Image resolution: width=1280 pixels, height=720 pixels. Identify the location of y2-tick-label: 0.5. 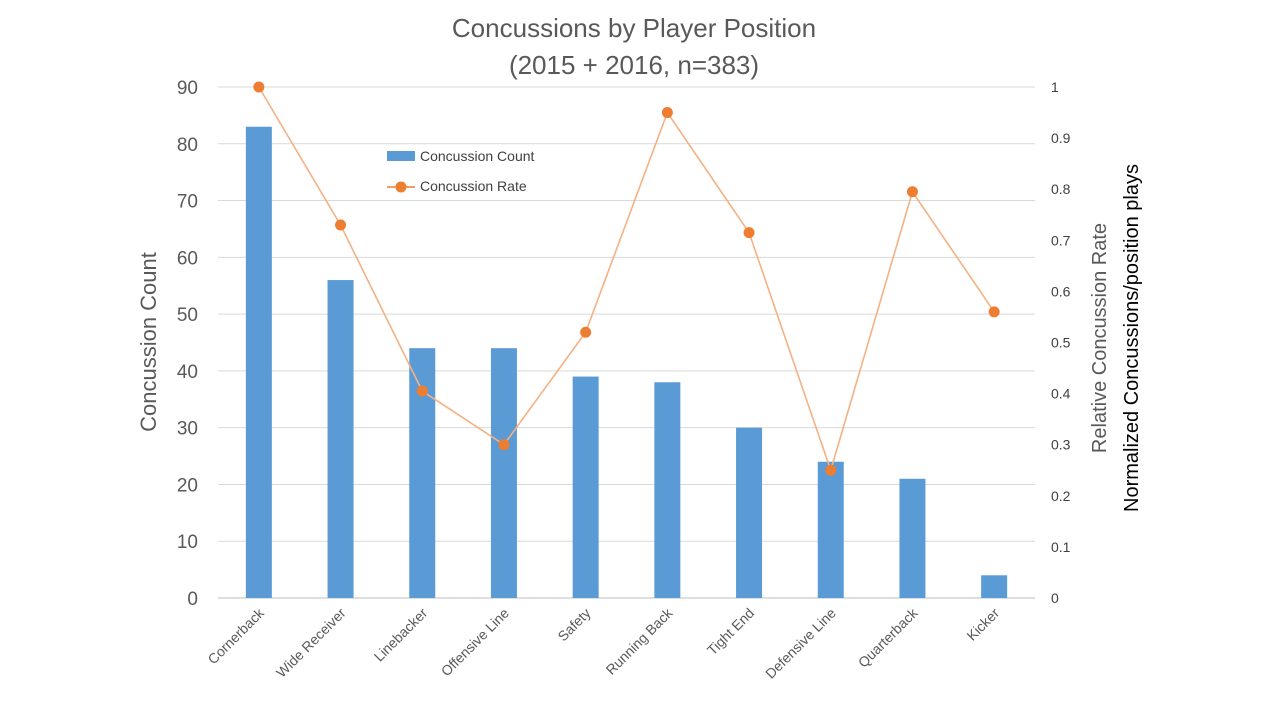
(1061, 343).